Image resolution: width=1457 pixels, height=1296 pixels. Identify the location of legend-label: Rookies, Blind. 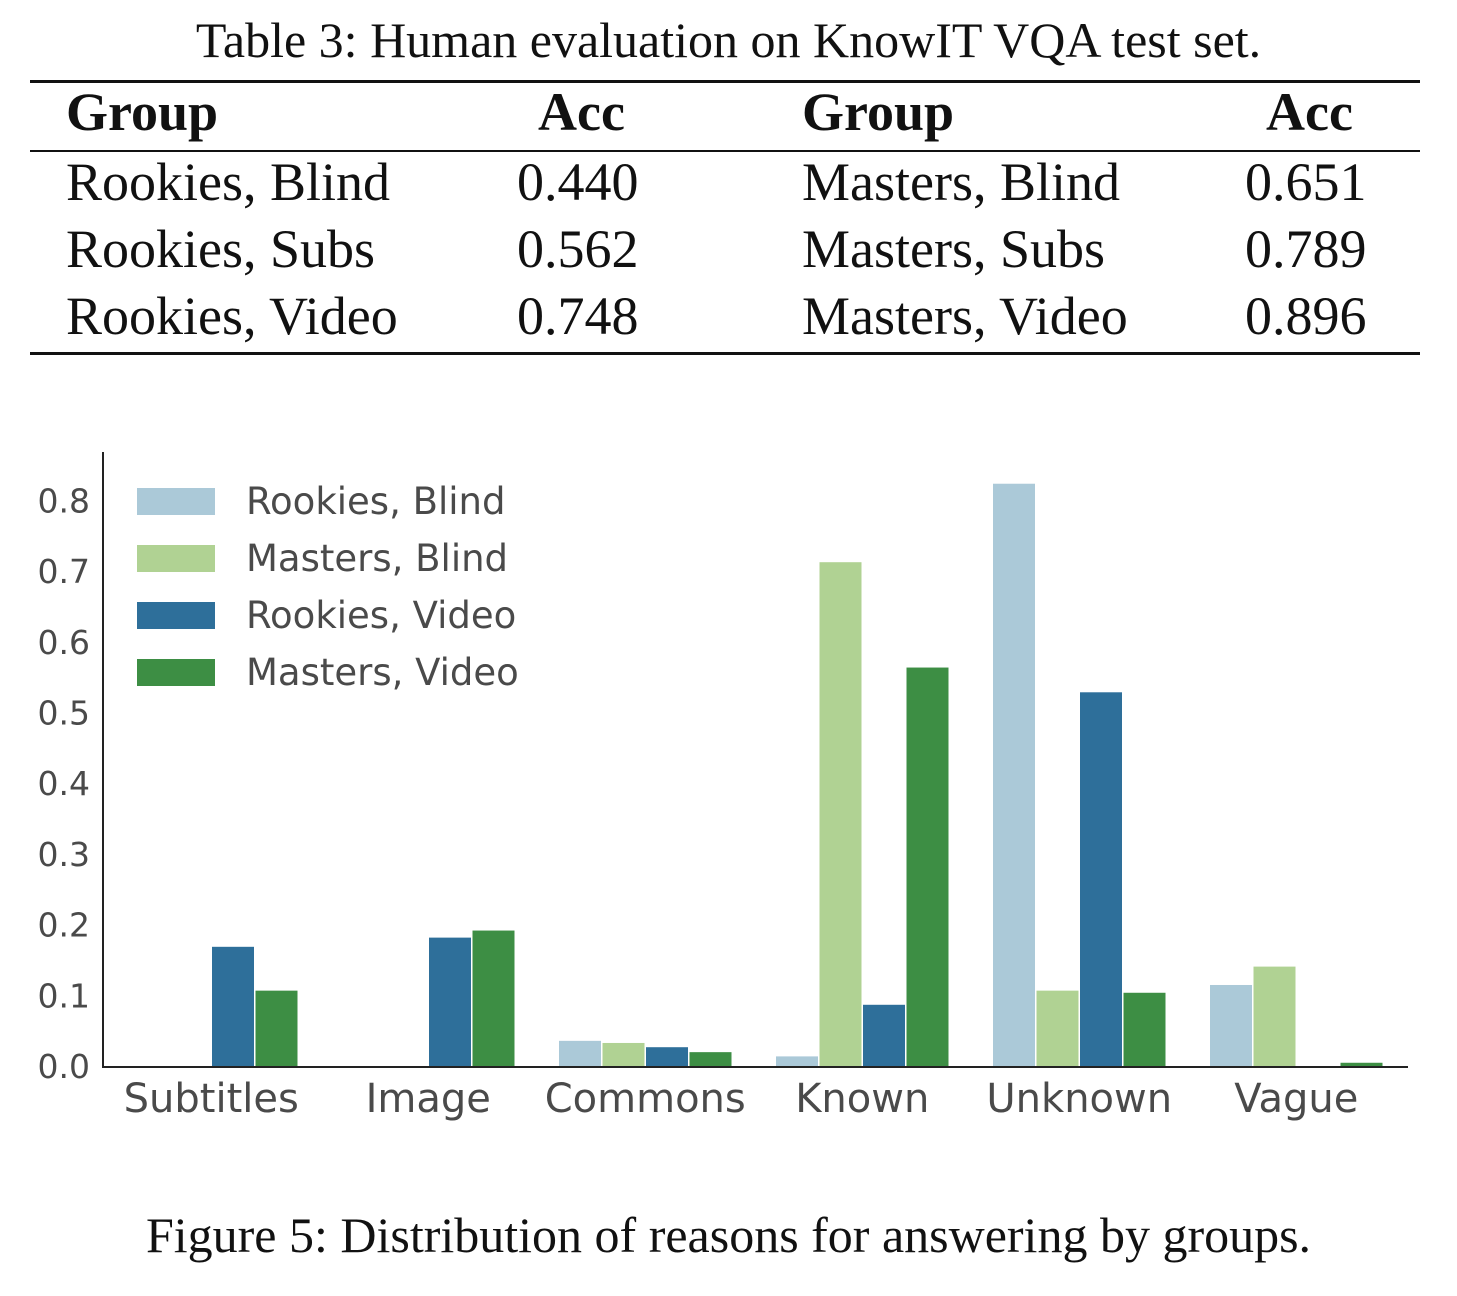
(375, 501).